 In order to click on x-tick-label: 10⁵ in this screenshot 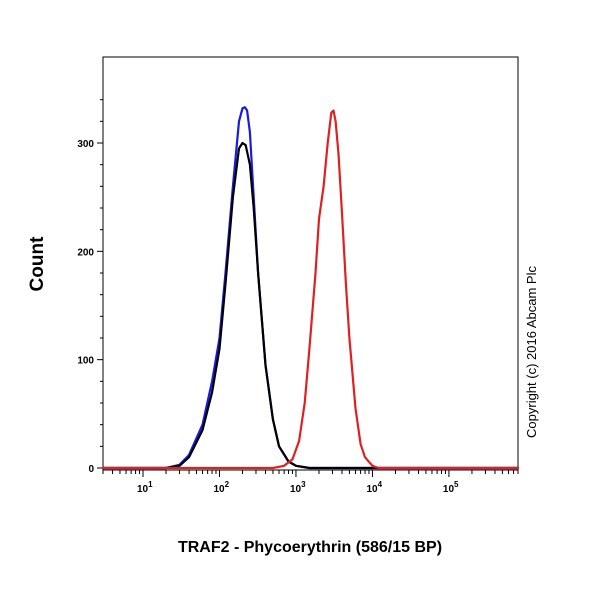, I will do `click(451, 487)`.